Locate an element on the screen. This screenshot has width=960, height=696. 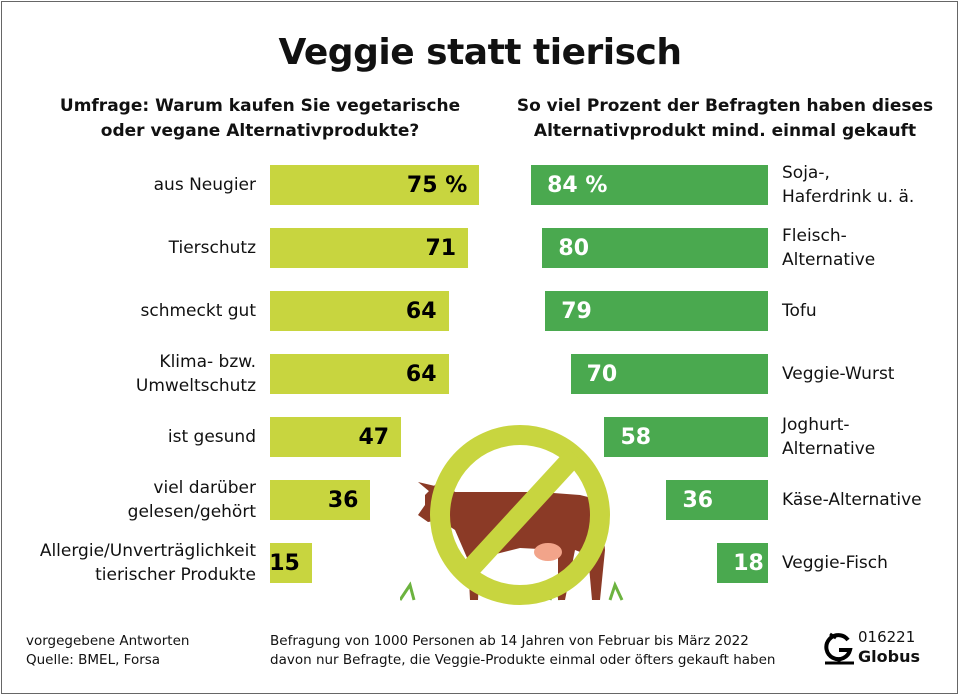
footer-source: Quelle: BMEL, Forsa is located at coordinates (93, 660).